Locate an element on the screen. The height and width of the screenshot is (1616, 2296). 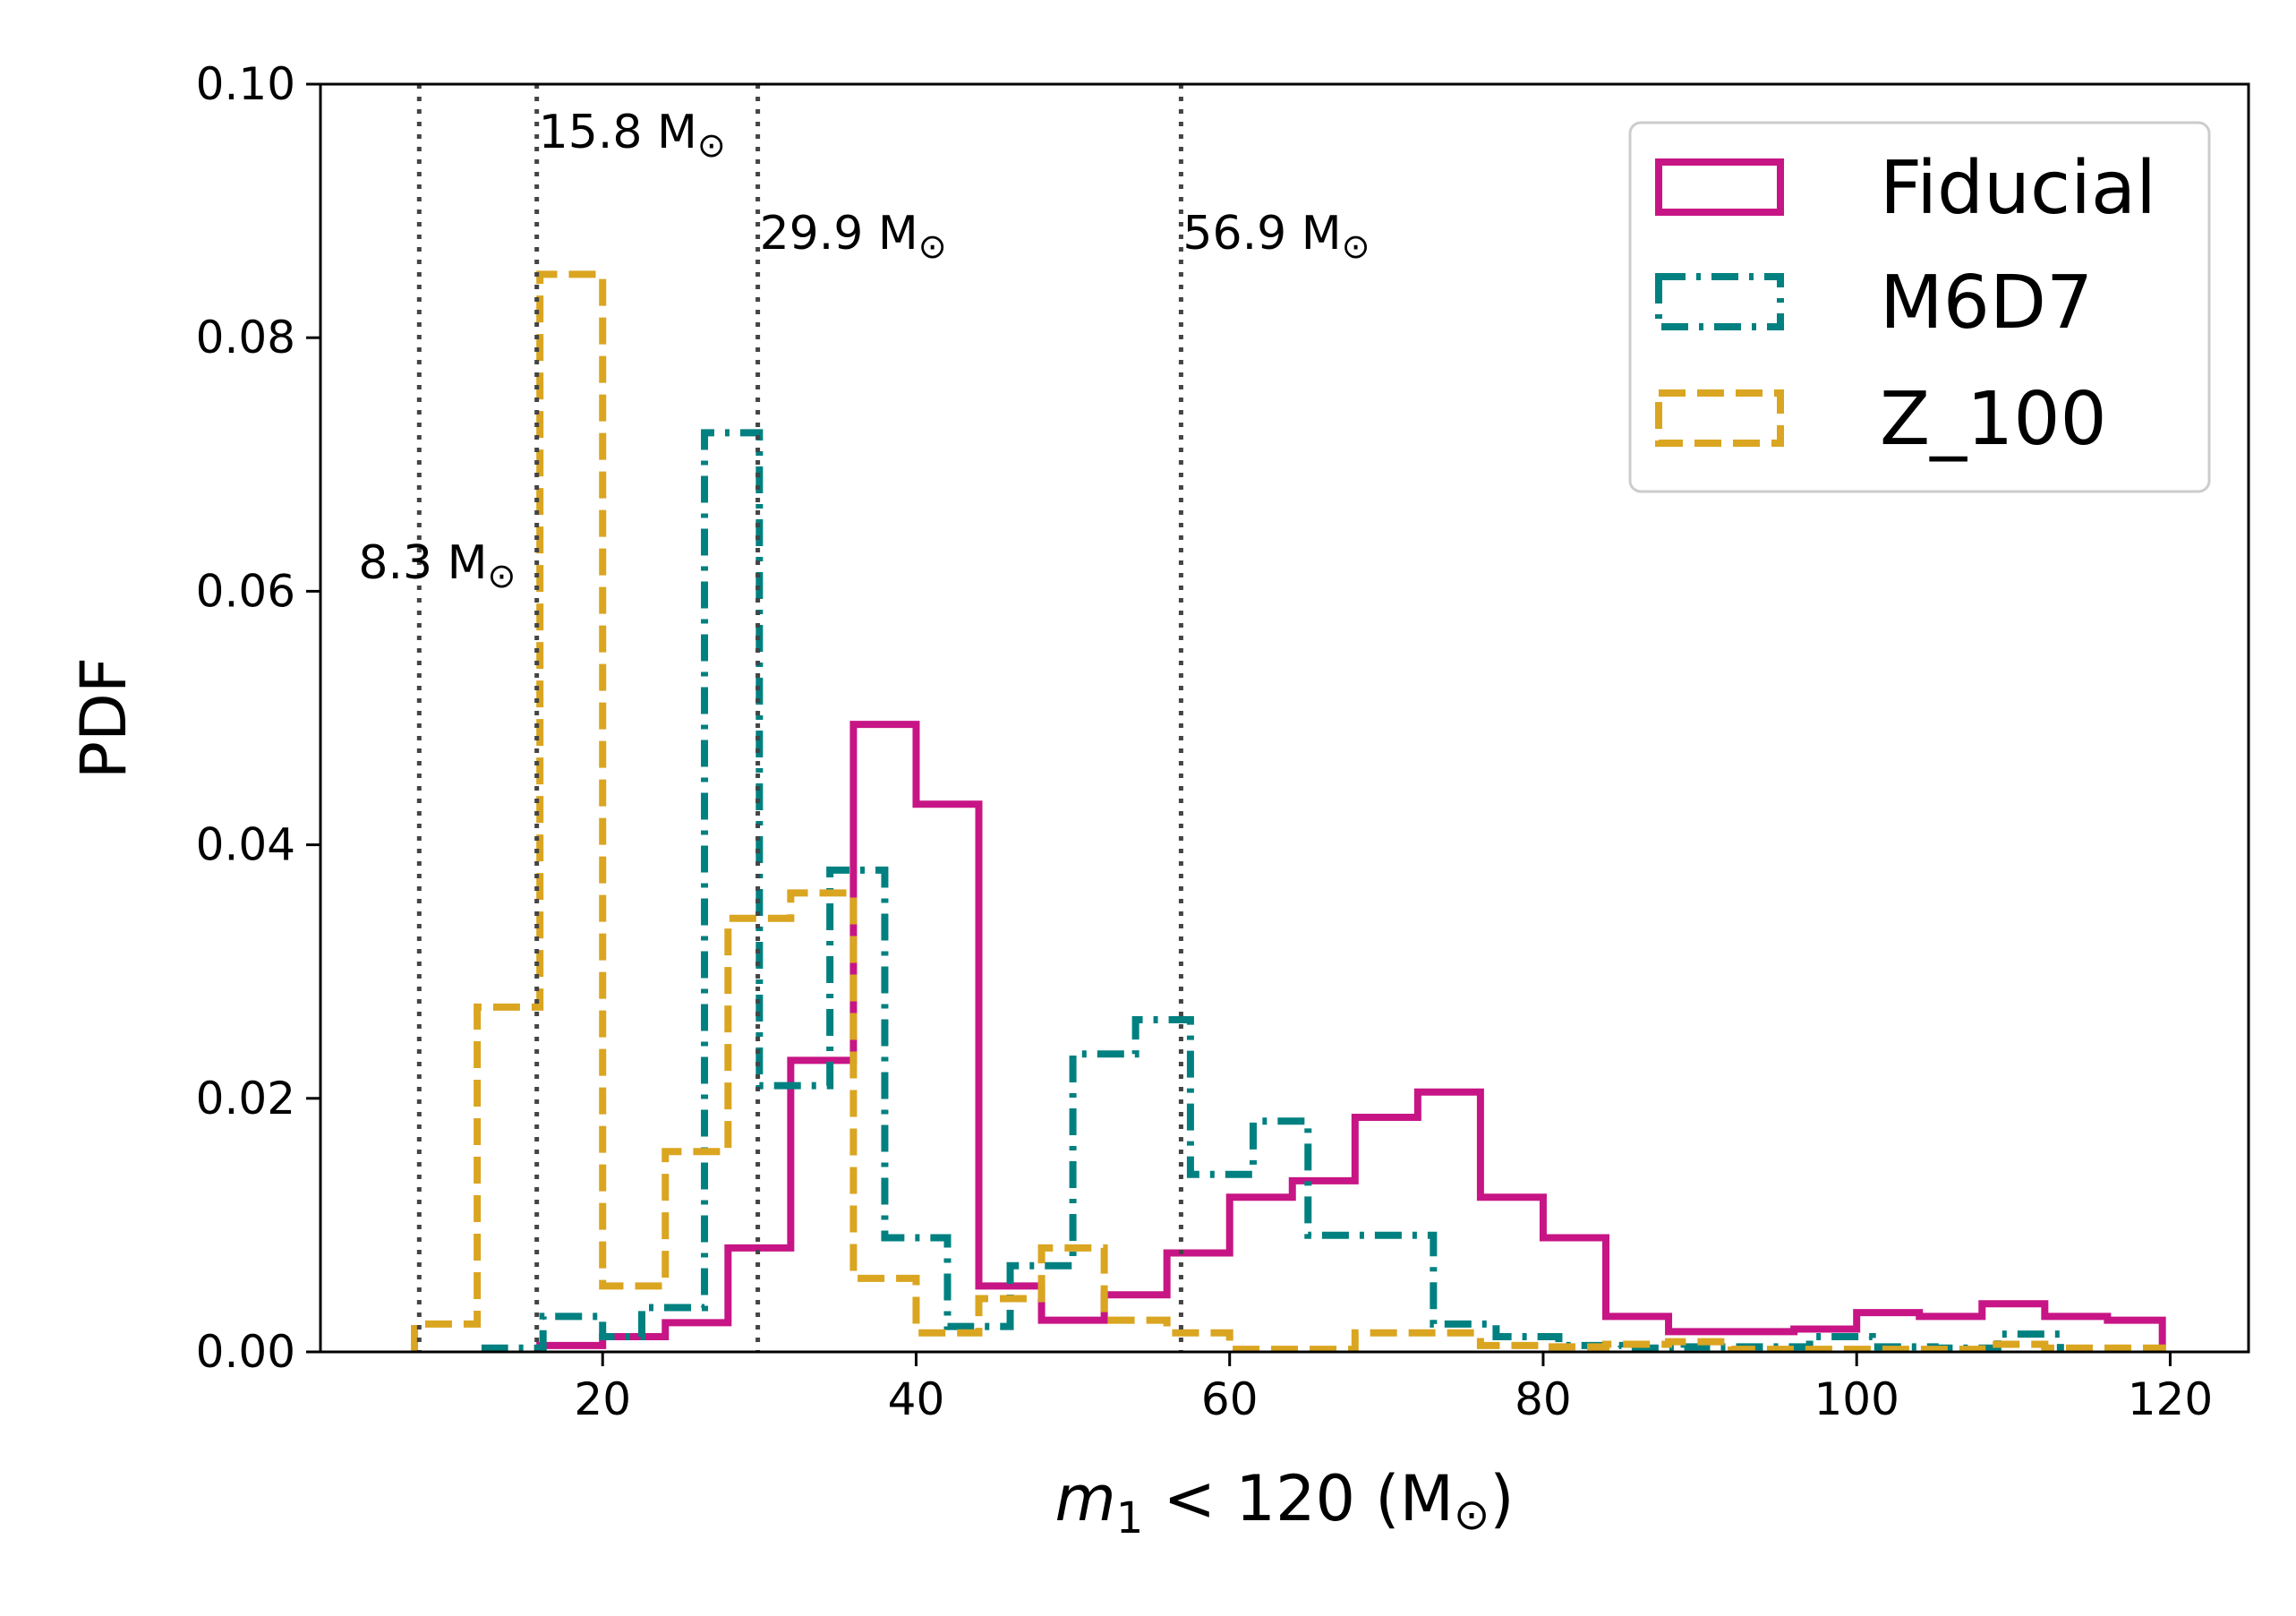
x-tick-label-1: 40 is located at coordinates (916, 1399).